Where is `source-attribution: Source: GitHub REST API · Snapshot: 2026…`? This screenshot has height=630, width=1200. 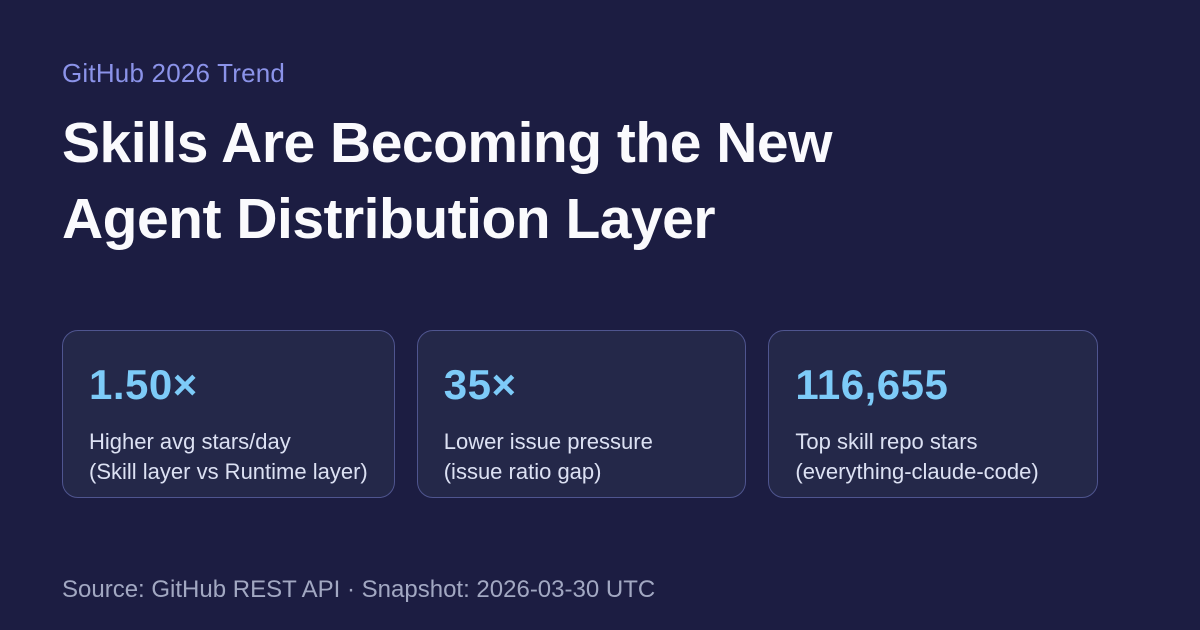 source-attribution: Source: GitHub REST API · Snapshot: 2026… is located at coordinates (359, 589).